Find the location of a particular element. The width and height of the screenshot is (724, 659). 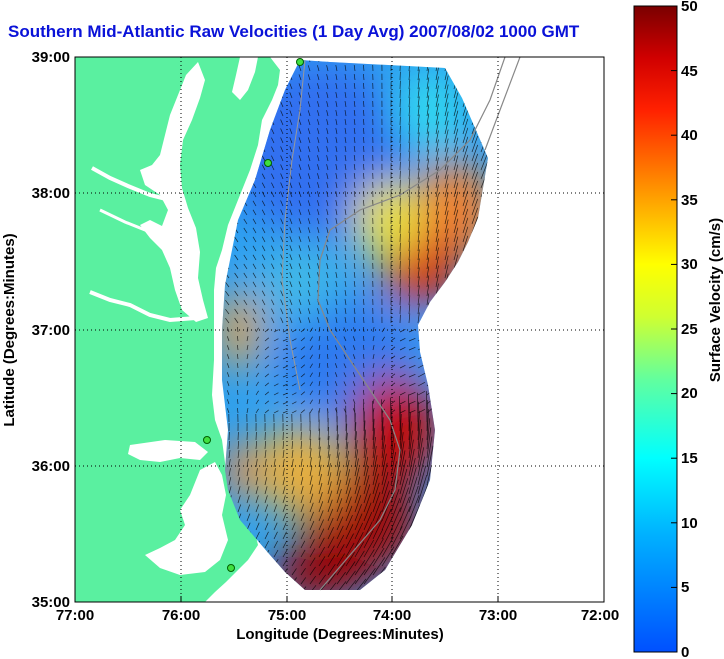

colorbar-tick-label: 15 is located at coordinates (689, 458).